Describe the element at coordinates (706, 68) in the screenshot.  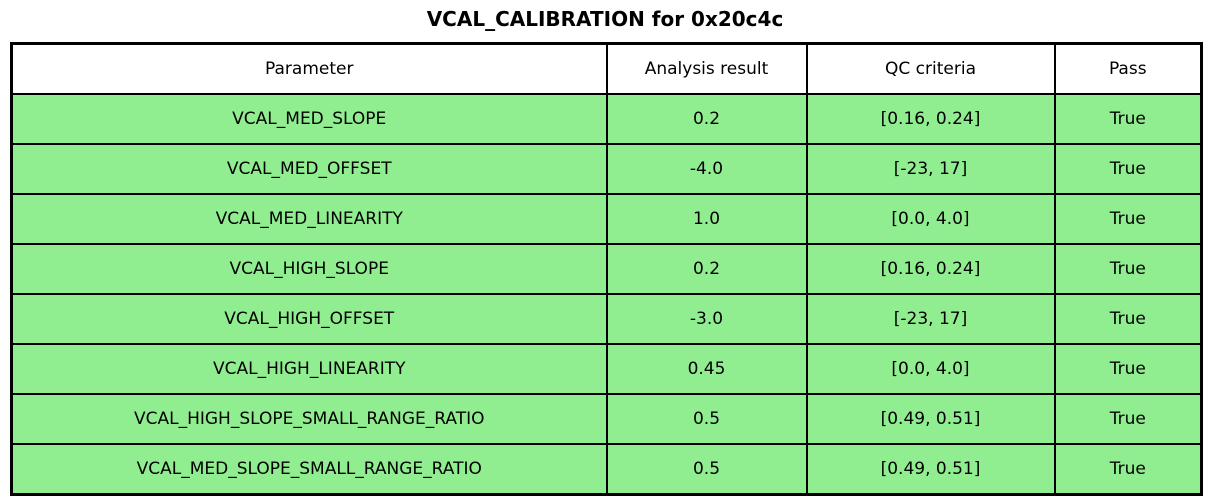
I see `header-analysis-result: Analysis result` at that location.